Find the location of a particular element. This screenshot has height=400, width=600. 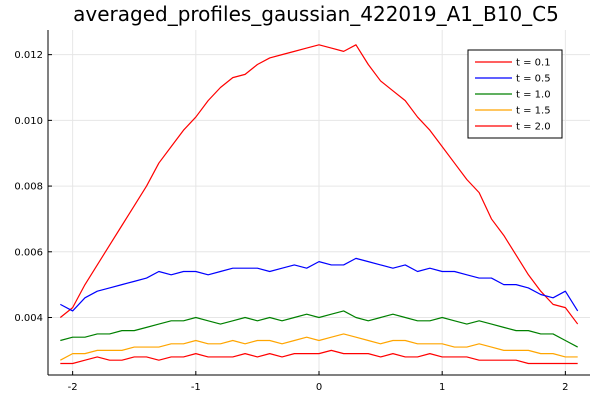

legend-label-2: t = 0.5 is located at coordinates (533, 79).